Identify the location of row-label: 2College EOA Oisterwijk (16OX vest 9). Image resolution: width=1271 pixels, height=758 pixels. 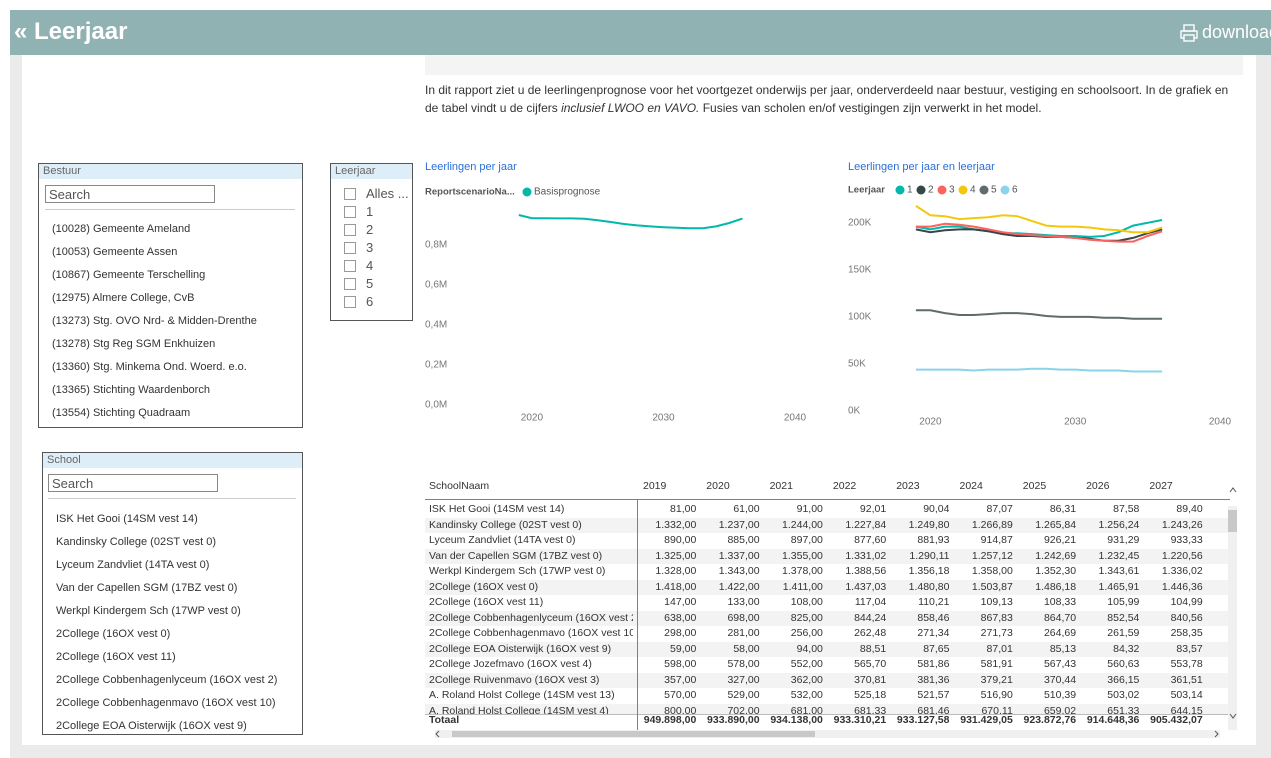
(520, 648).